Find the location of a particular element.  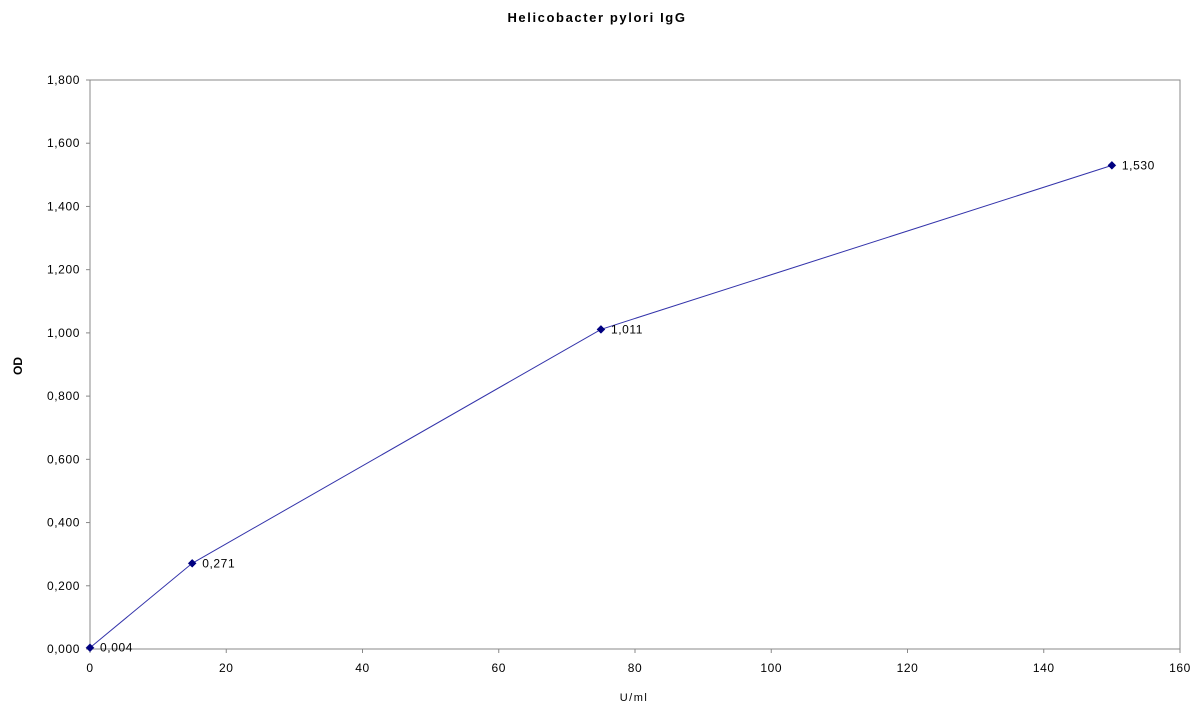

x-tick-label: 100 is located at coordinates (771, 668).